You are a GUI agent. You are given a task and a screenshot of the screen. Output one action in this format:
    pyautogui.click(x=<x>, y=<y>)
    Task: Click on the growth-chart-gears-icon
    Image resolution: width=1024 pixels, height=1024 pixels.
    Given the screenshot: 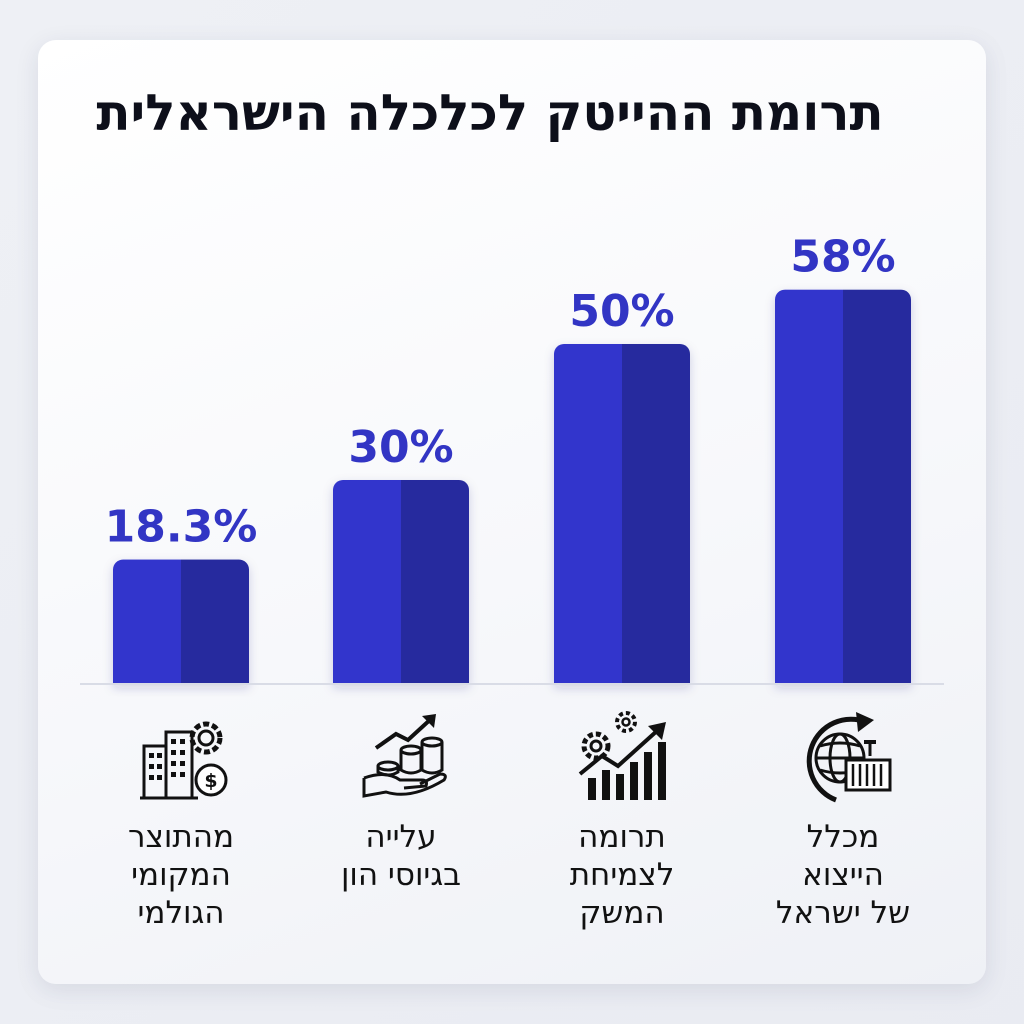 What is the action you would take?
    pyautogui.click(x=622, y=755)
    